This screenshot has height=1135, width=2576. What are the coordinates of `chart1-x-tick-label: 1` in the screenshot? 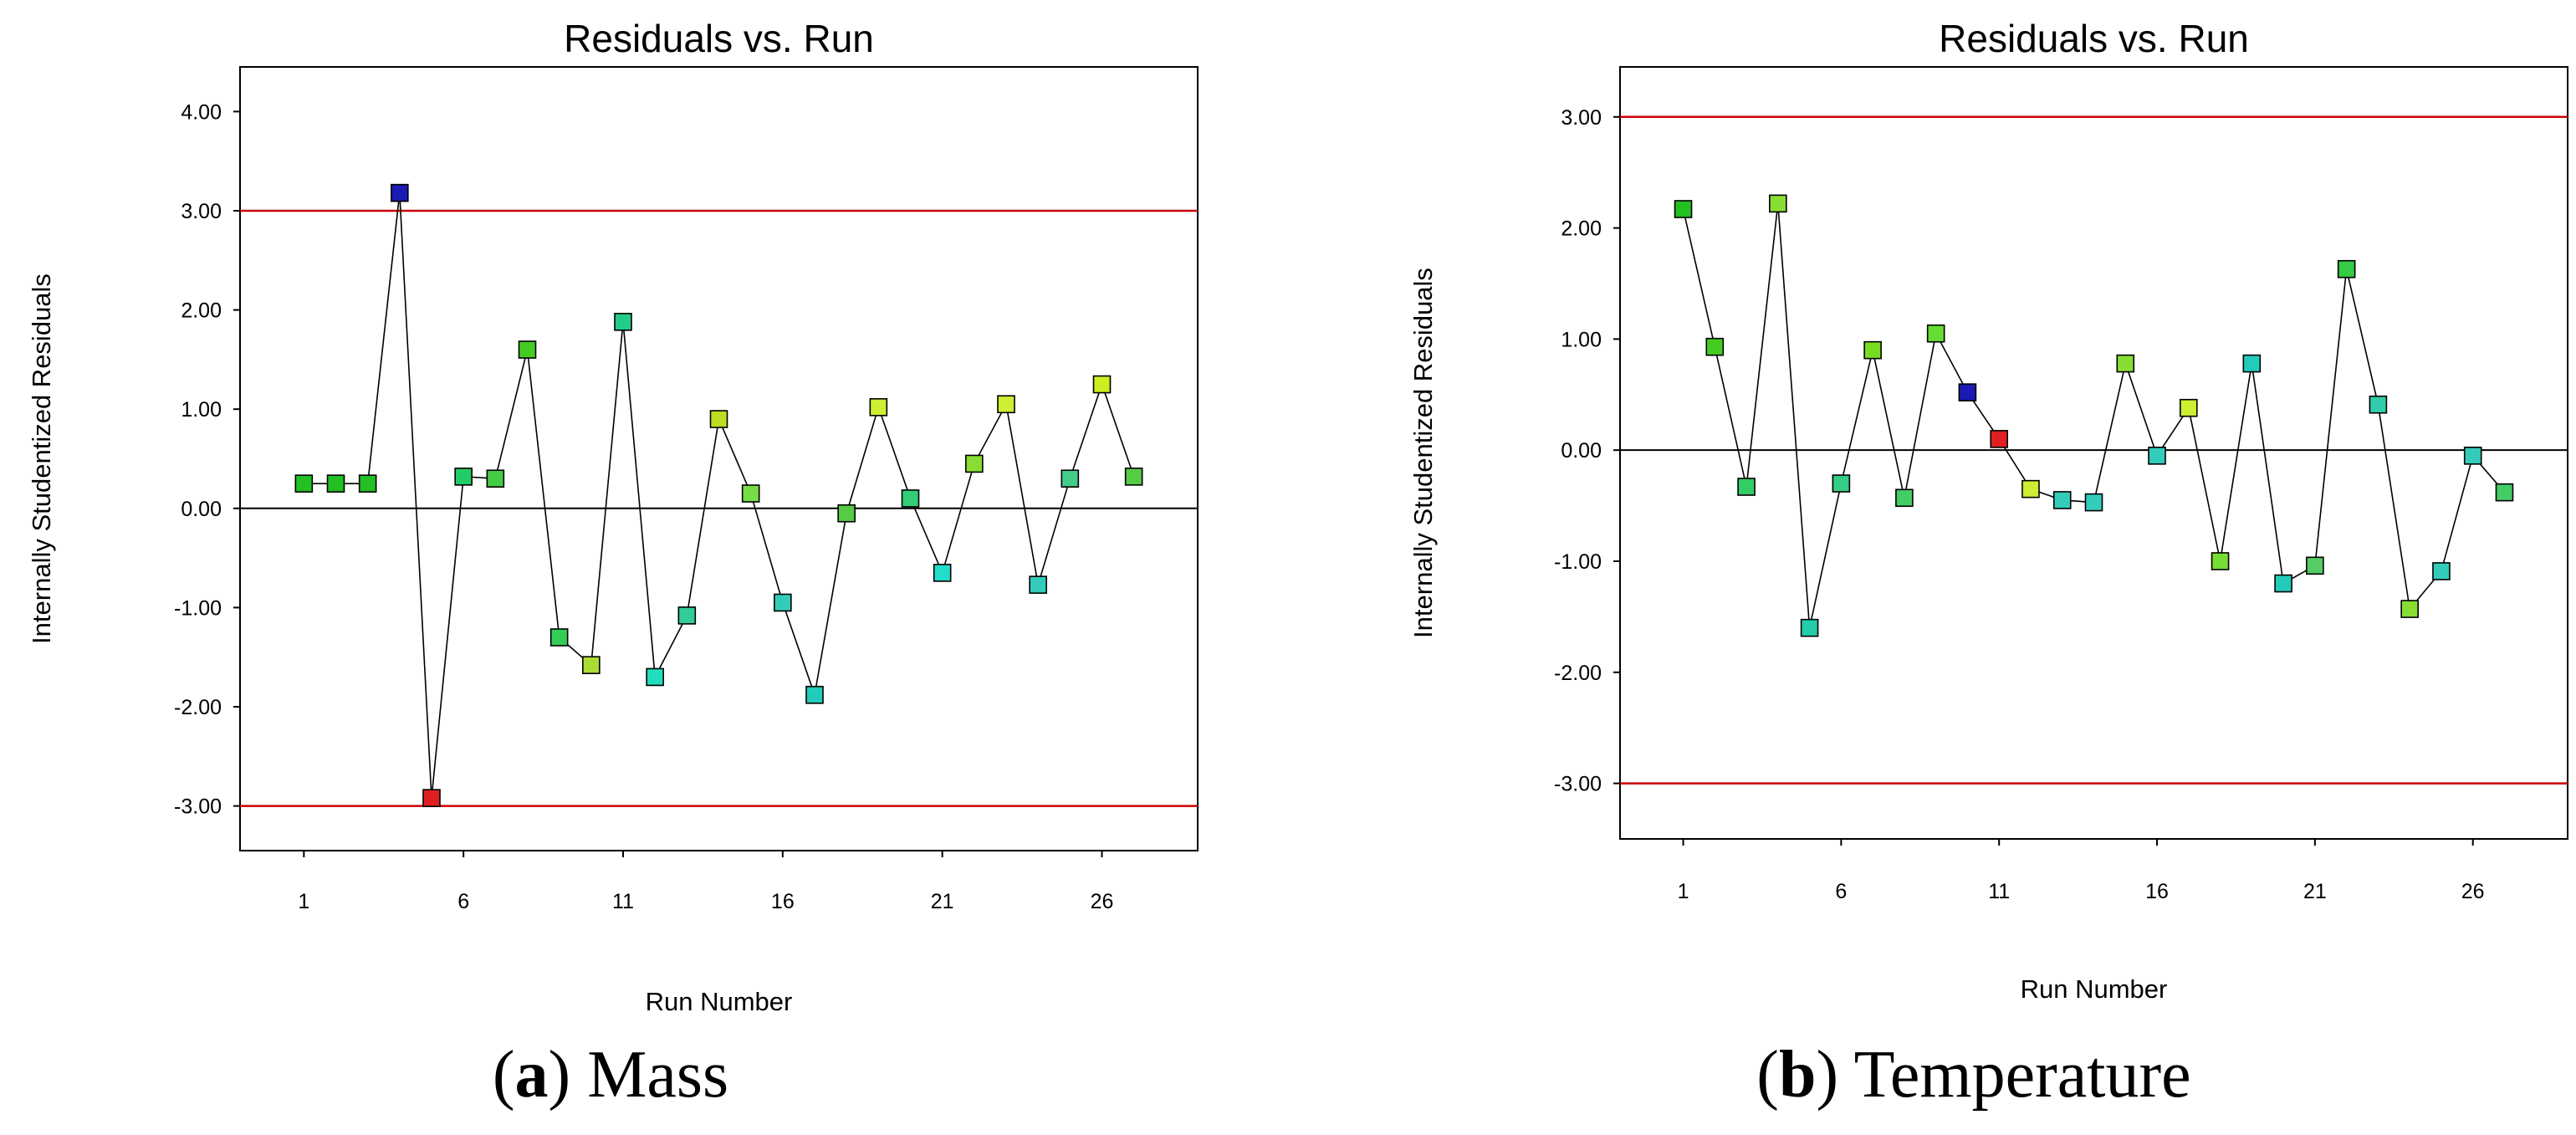 It's located at (303, 901).